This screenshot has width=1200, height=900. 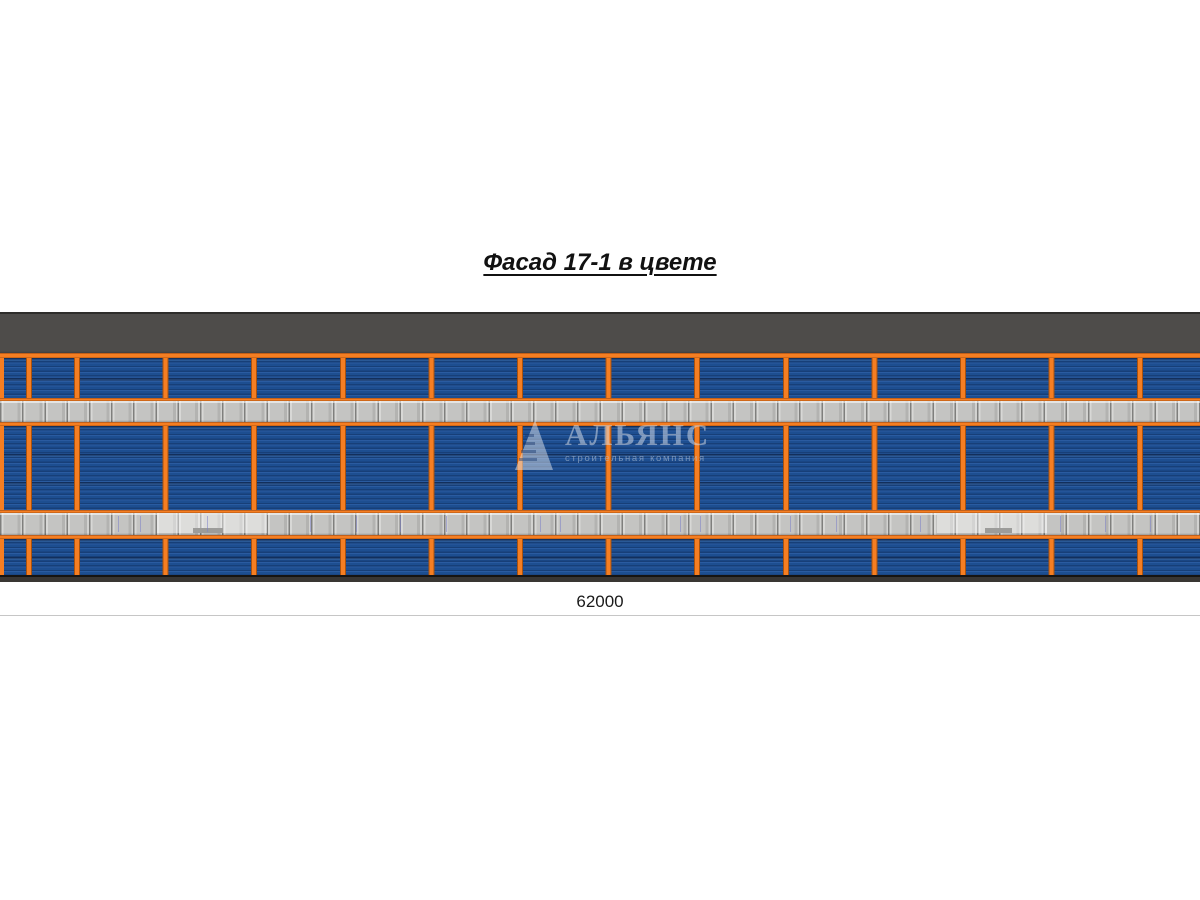 What do you see at coordinates (600, 378) in the screenshot?
I see `panel-row-upper` at bounding box center [600, 378].